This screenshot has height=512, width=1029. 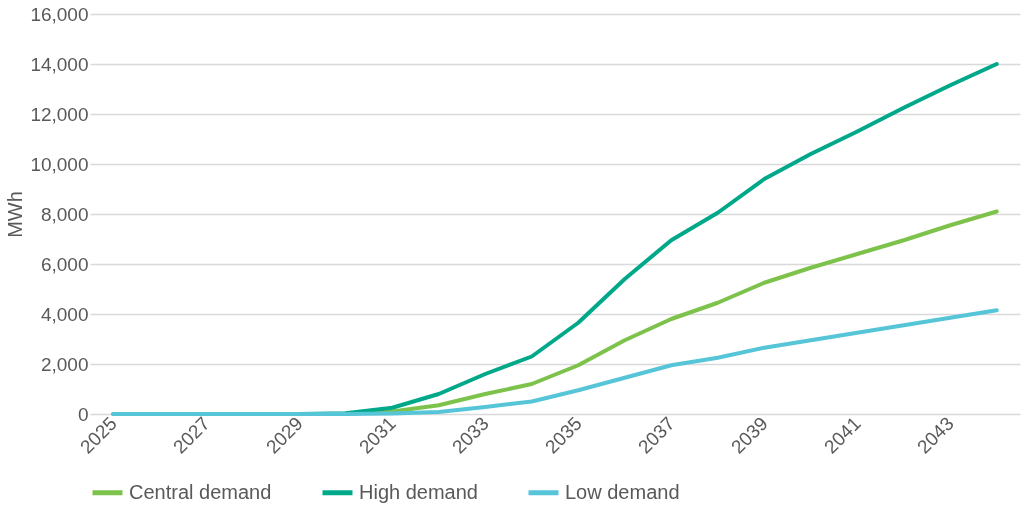 I want to click on y-tick-label: 2,000, so click(x=64, y=364).